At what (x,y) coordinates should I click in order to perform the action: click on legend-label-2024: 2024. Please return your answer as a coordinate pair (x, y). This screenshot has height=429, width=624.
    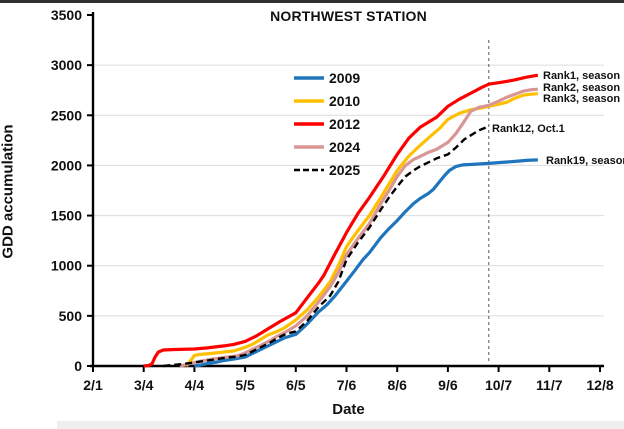
    Looking at the image, I should click on (345, 146).